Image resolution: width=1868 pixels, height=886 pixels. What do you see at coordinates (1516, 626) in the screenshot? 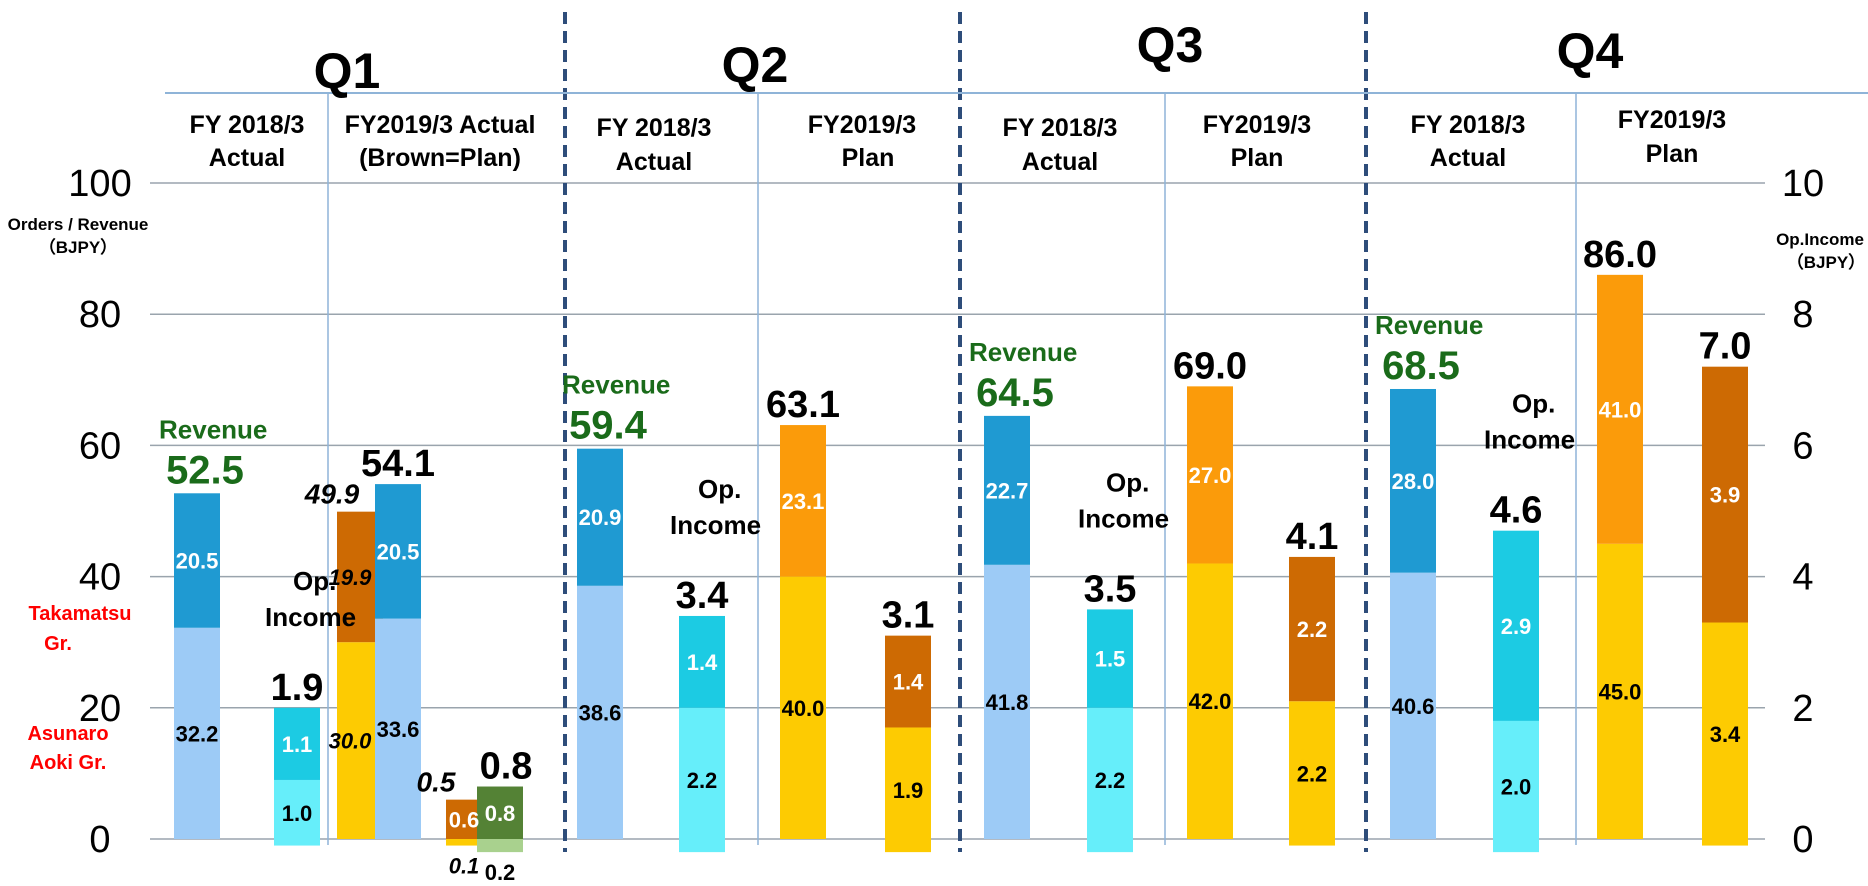
I see `segment-label: 2.9` at bounding box center [1516, 626].